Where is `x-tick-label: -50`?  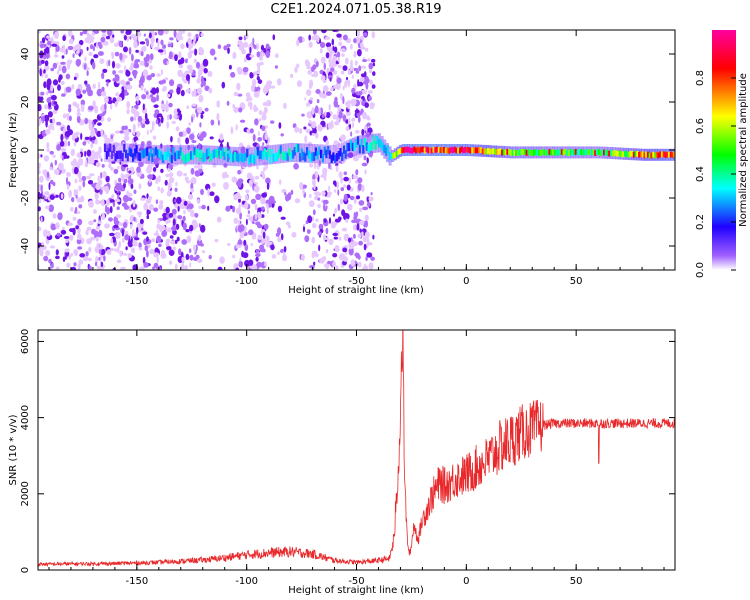
x-tick-label: -50 is located at coordinates (356, 281).